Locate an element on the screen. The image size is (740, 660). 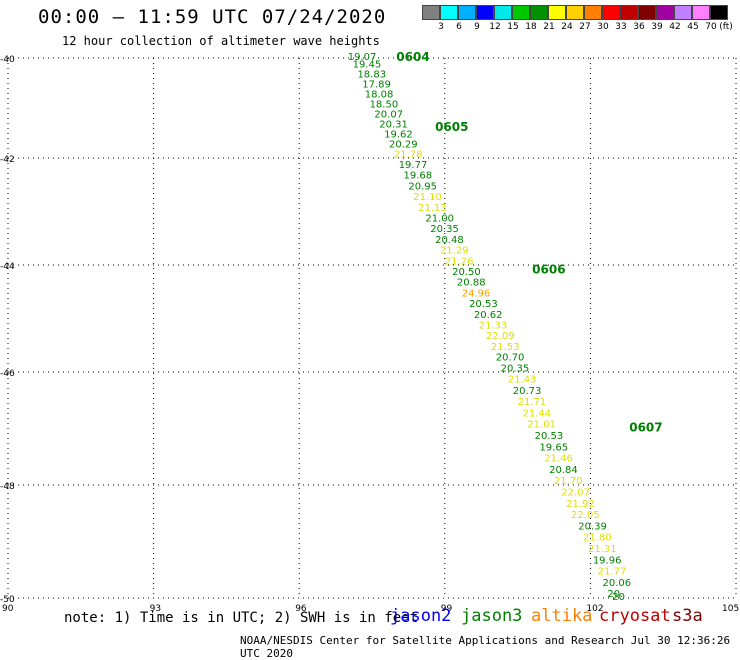
swh-value-label: 21.31 is located at coordinates (602, 549).